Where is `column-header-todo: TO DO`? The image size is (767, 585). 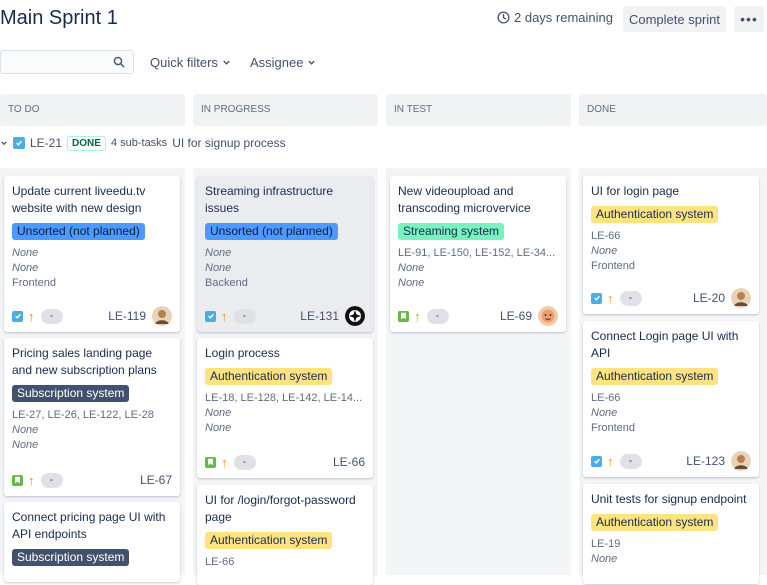 column-header-todo: TO DO is located at coordinates (92, 110).